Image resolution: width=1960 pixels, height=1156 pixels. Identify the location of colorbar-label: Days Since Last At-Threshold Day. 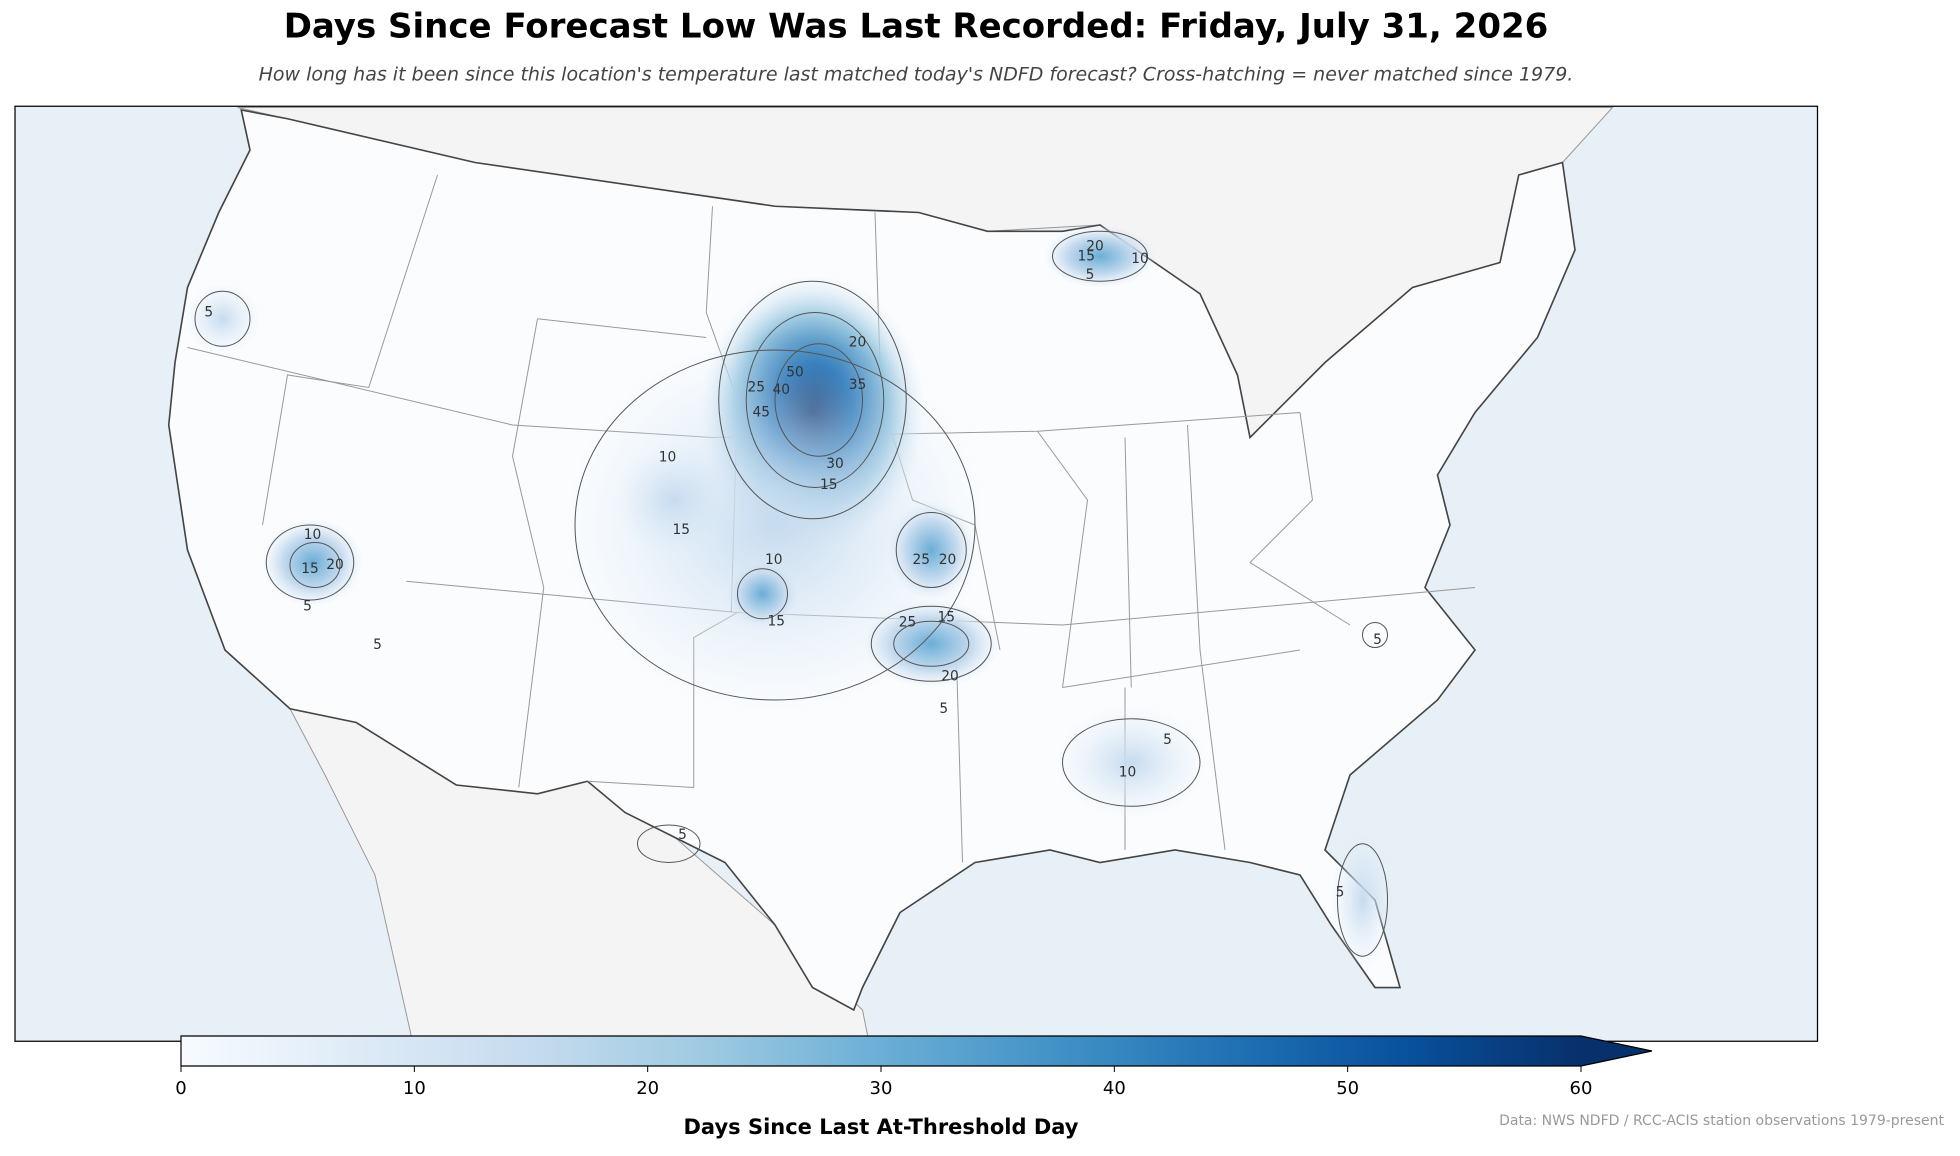
(881, 1127).